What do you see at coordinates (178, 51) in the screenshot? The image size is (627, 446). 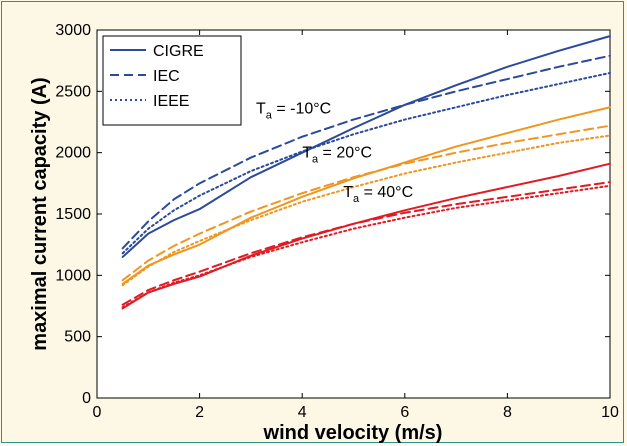 I see `legend-label-cigre: CIGRE` at bounding box center [178, 51].